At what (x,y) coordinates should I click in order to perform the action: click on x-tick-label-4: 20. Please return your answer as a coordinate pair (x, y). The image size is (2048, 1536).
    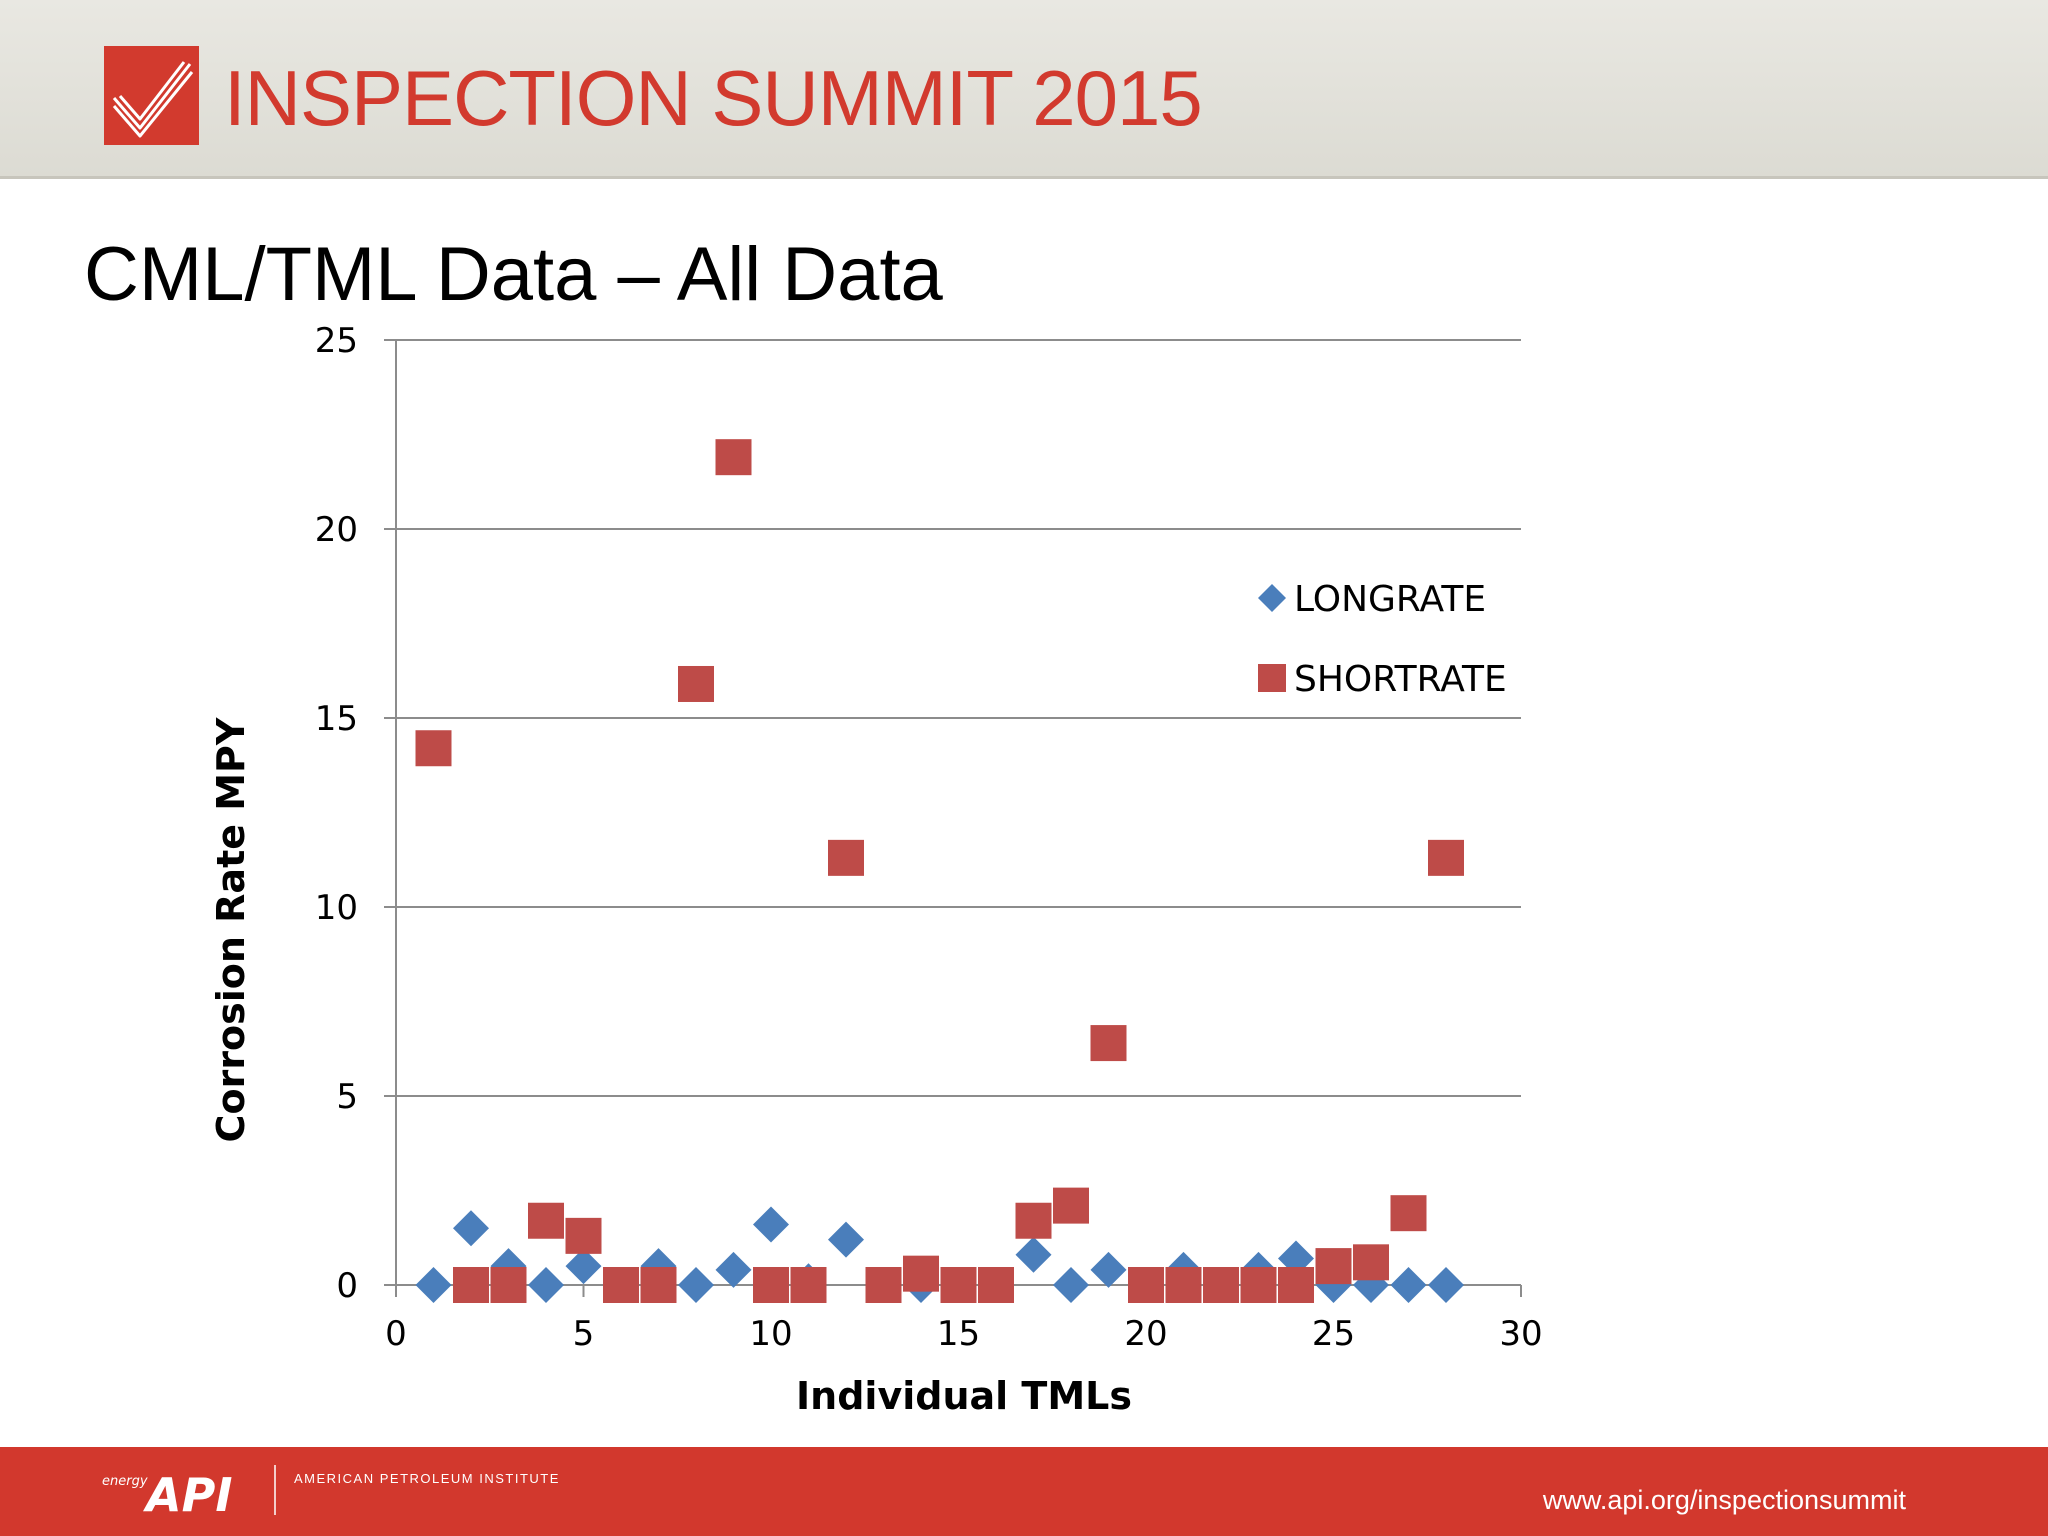
    Looking at the image, I should click on (1145, 1334).